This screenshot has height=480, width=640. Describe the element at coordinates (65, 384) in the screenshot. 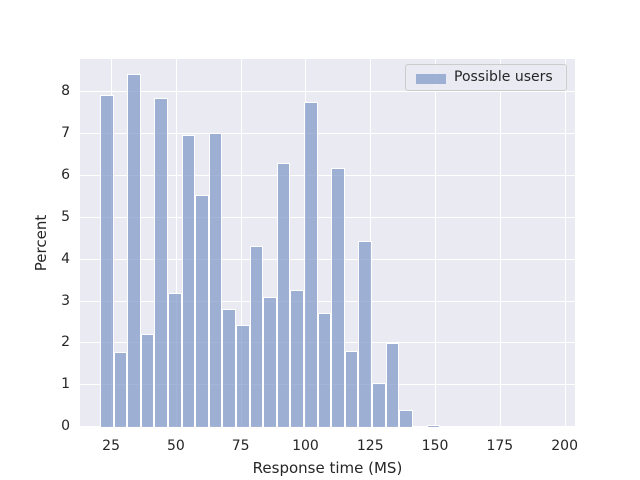

I see `y-tick-label: 1` at that location.